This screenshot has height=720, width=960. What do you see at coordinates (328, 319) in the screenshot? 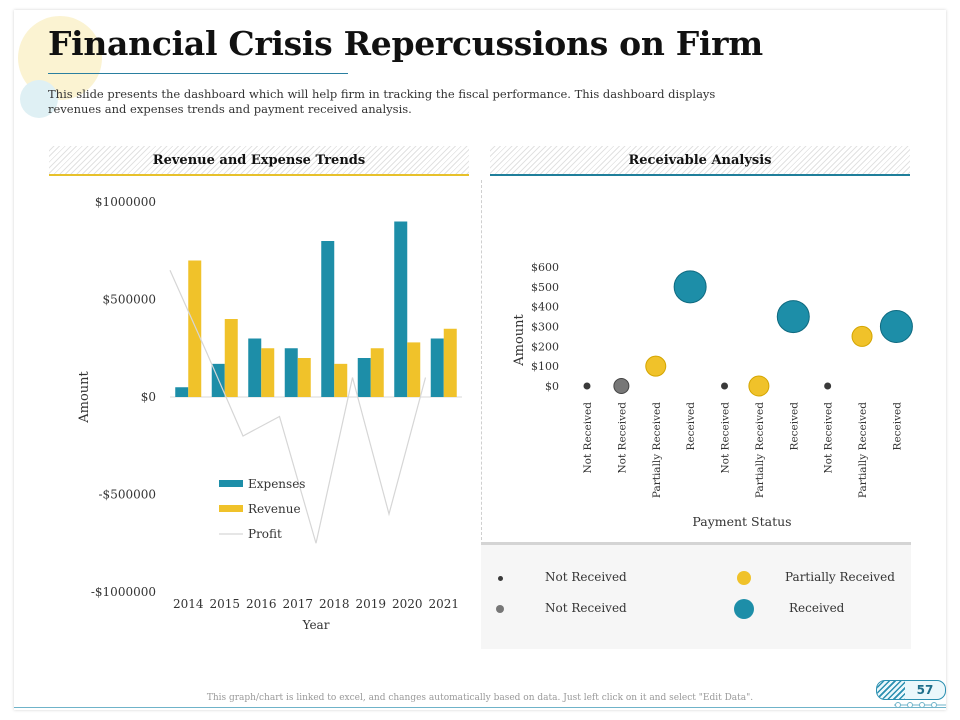
I see `bar-expenses-2018` at bounding box center [328, 319].